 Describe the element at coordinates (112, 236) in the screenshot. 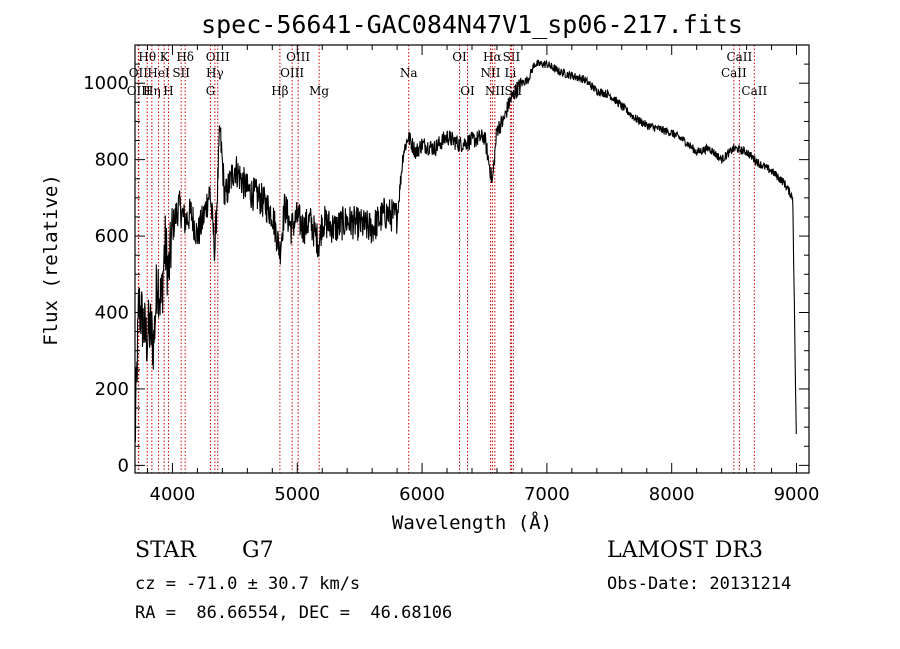

I see `y-tick-label: 600` at that location.